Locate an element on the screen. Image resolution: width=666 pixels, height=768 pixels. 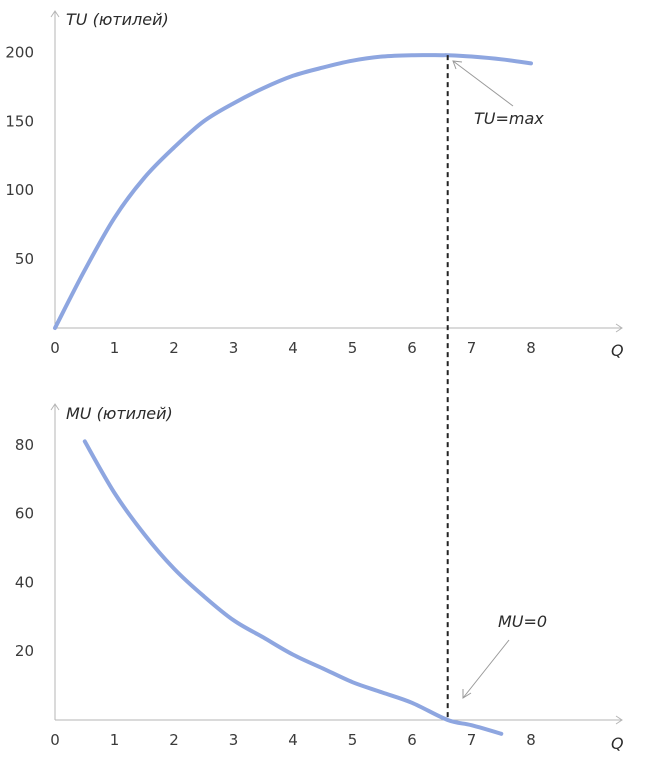
mu-x-tick-labels: 0 1 2 3 4 5 6 7 8 is located at coordinates (293, 740).